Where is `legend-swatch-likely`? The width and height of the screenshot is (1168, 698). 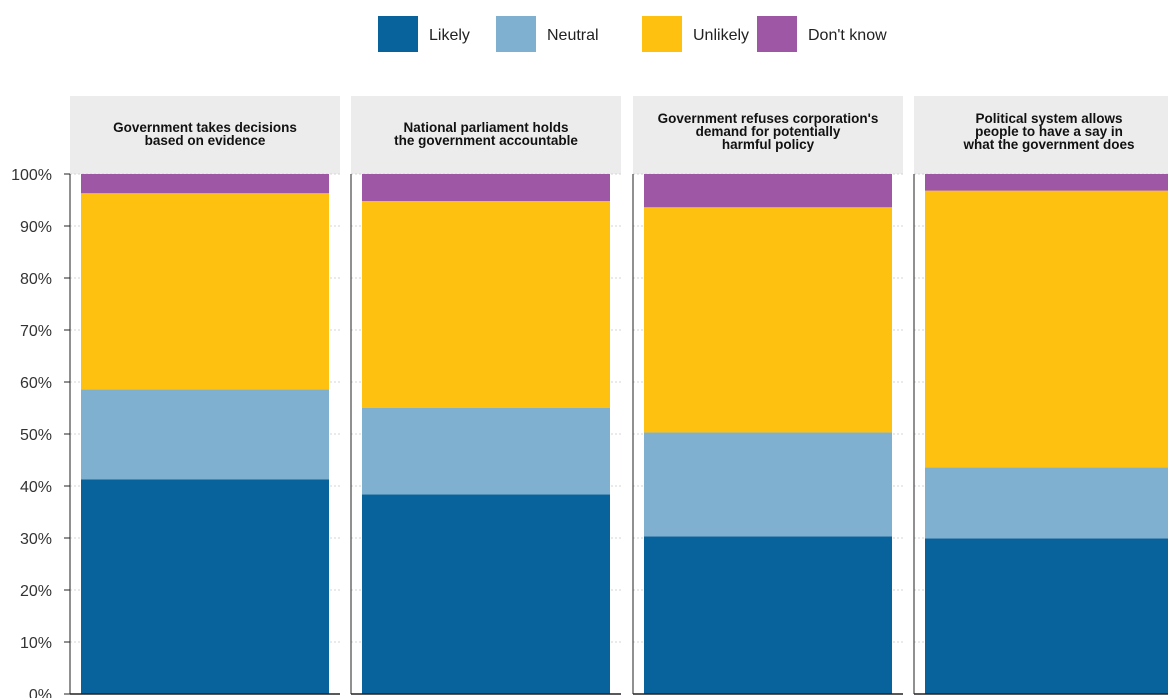 legend-swatch-likely is located at coordinates (398, 34).